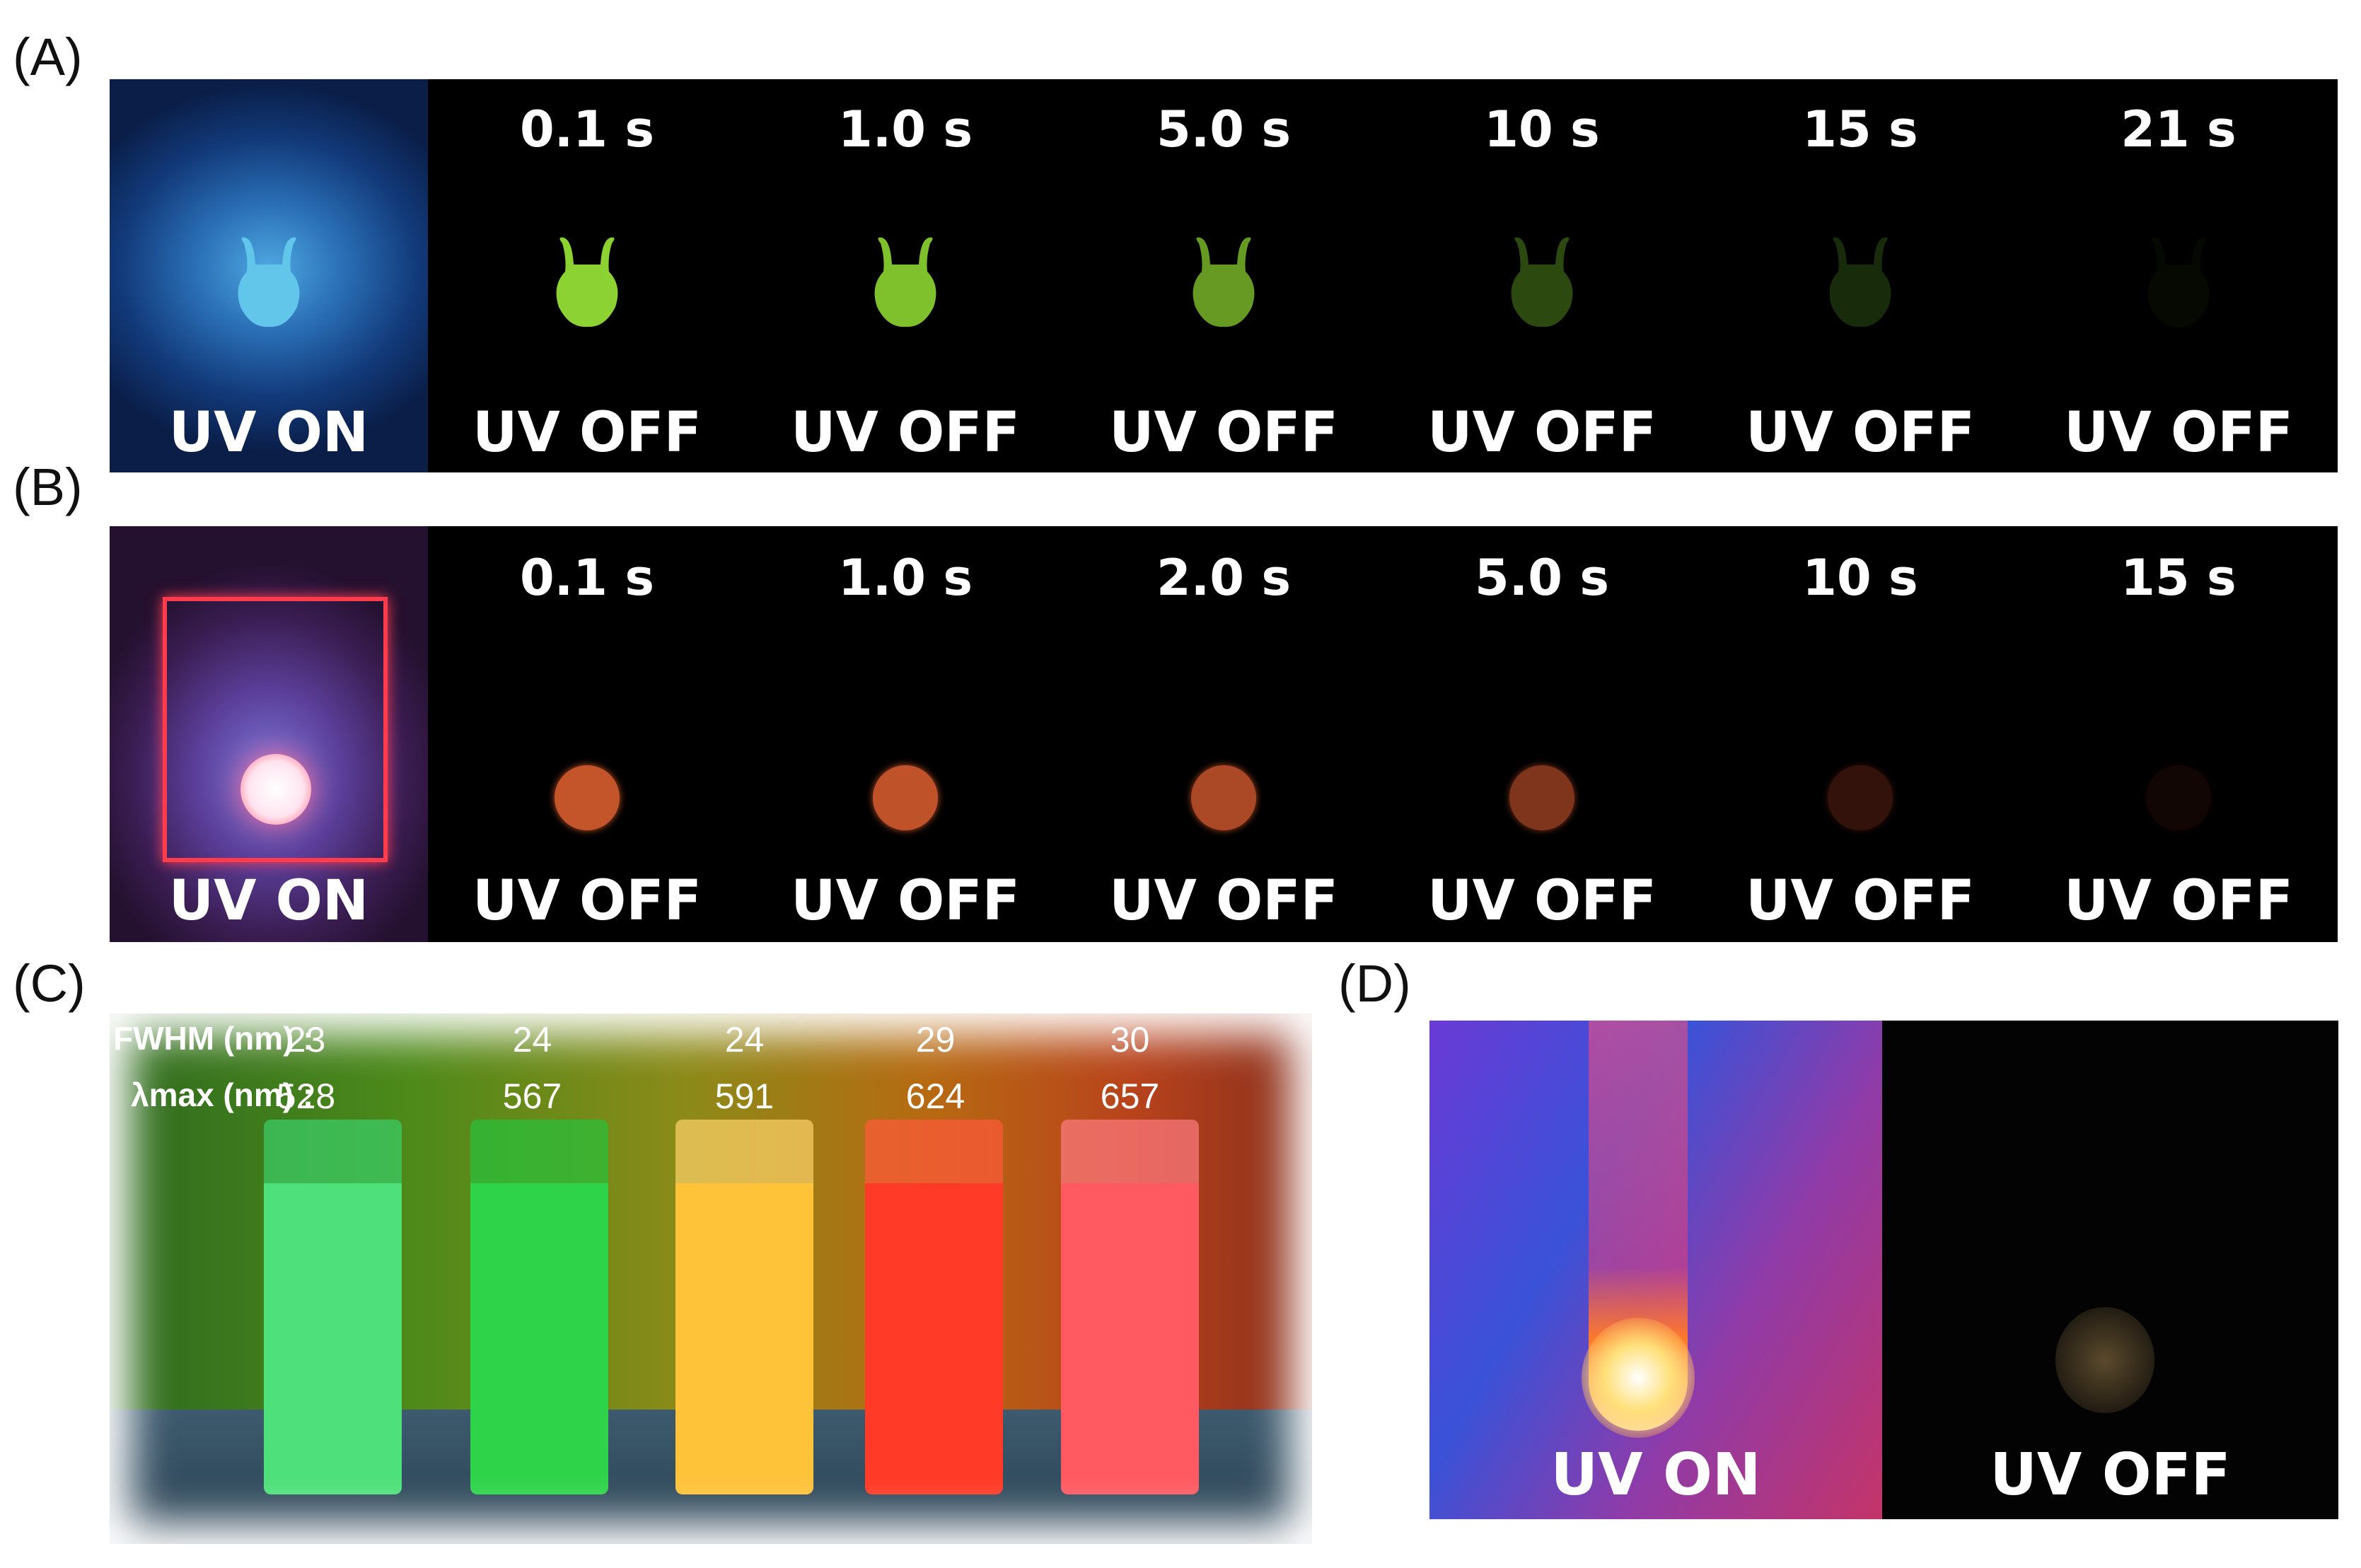 This screenshot has width=2361, height=1568. What do you see at coordinates (1655, 1475) in the screenshot?
I see `uv-on-status: UV ON` at bounding box center [1655, 1475].